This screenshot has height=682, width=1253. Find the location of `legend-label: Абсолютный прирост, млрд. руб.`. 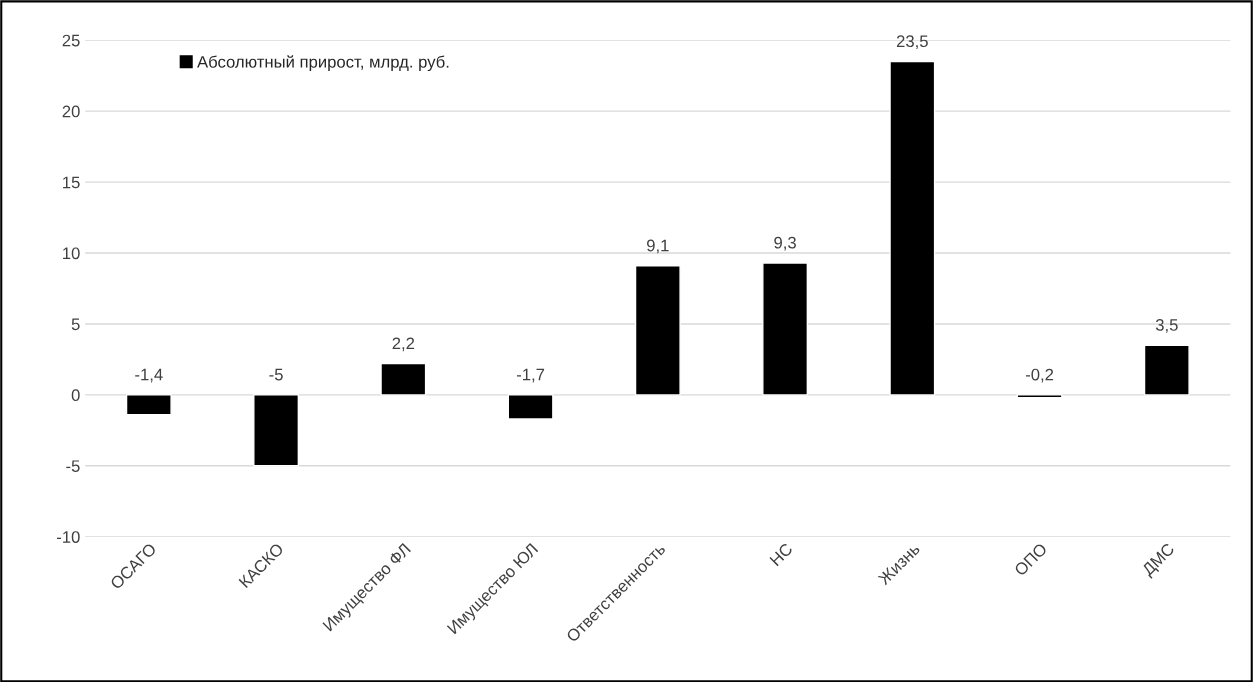

legend-label: Абсолютный прирост, млрд. руб. is located at coordinates (323, 63).